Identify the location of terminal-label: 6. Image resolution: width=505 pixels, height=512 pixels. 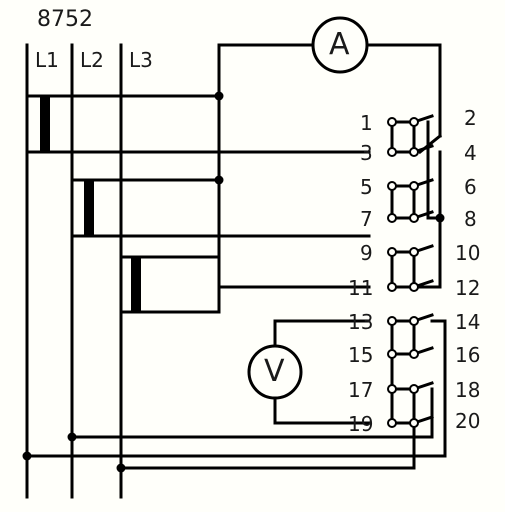
(470, 187).